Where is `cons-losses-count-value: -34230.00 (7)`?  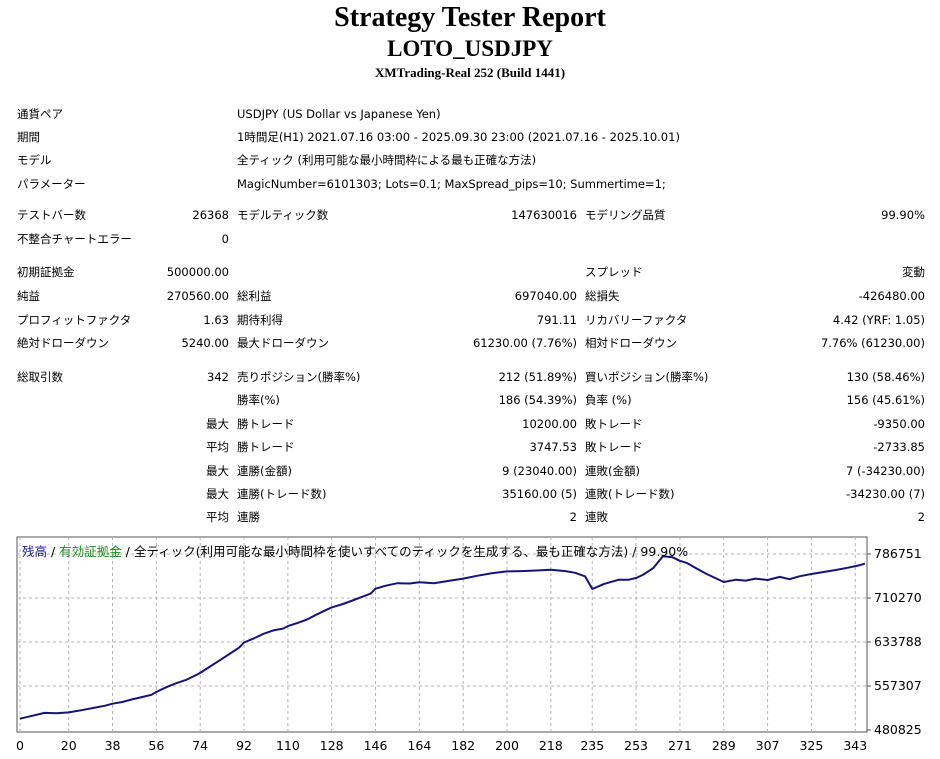
cons-losses-count-value: -34230.00 (7) is located at coordinates (885, 494).